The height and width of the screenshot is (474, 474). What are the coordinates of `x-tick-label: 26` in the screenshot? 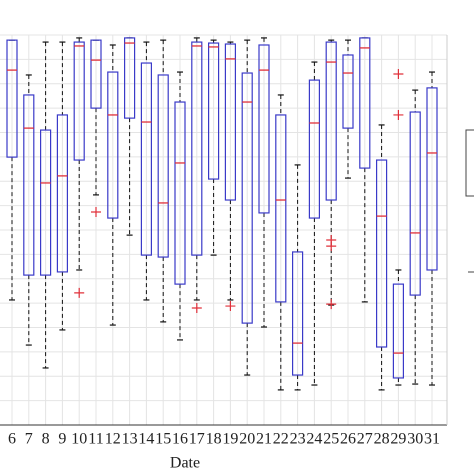 It's located at (348, 439).